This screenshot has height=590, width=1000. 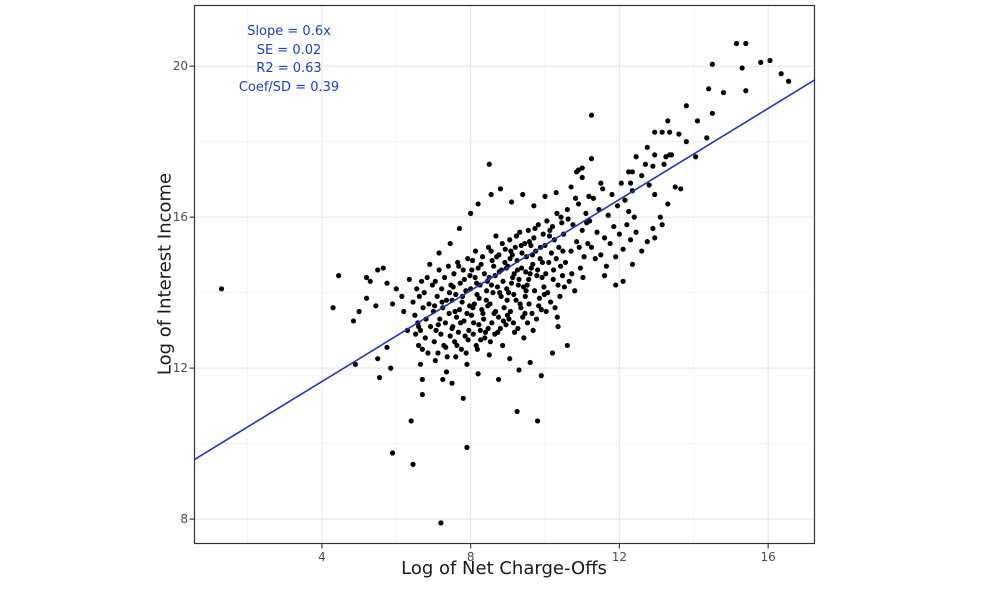 I want to click on y-tick-label: 12, so click(x=180, y=368).